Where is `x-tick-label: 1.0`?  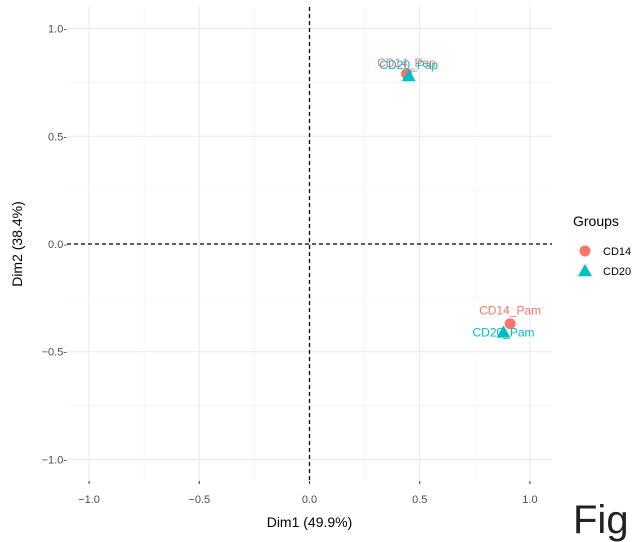
x-tick-label: 1.0 is located at coordinates (529, 500).